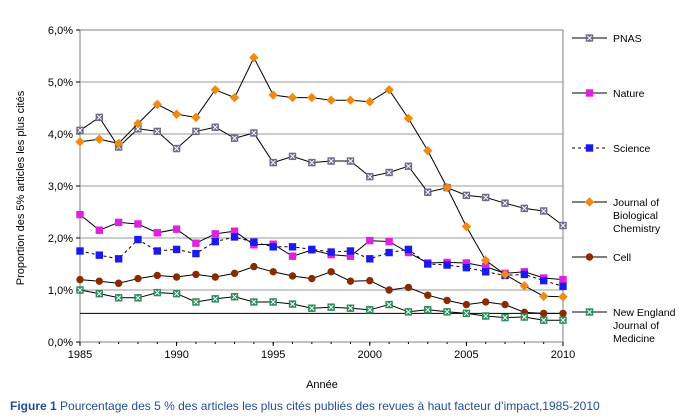 This screenshot has height=420, width=700. I want to click on legend-item-pnas: PNAS, so click(607, 39).